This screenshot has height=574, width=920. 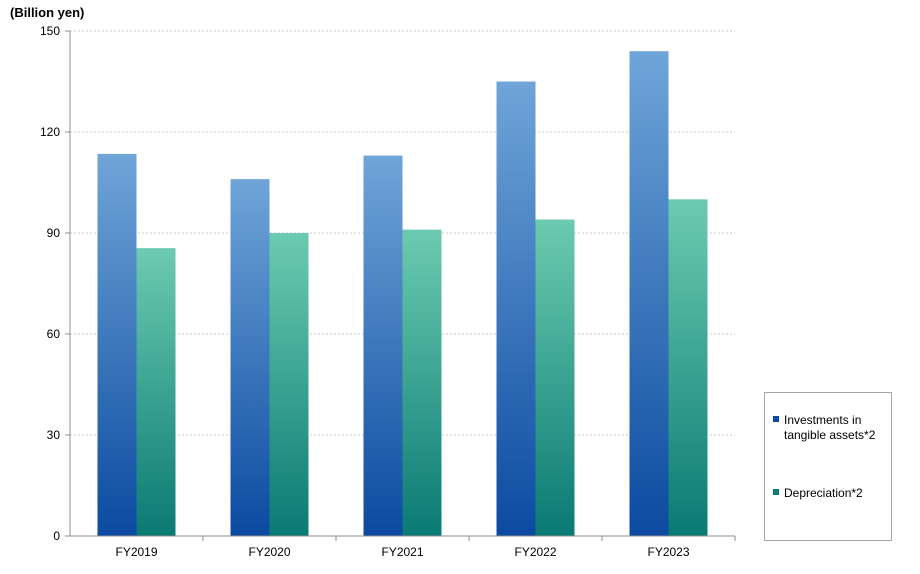 I want to click on legend-swatch-investments, so click(x=776, y=419).